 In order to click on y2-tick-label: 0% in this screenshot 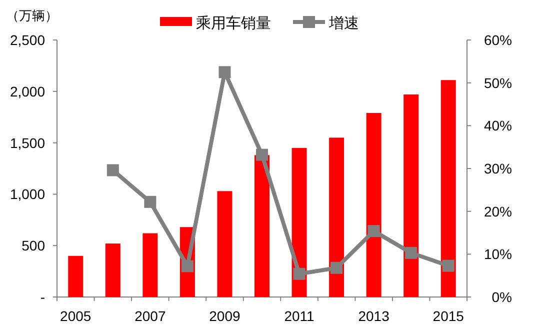, I will do `click(502, 297)`.